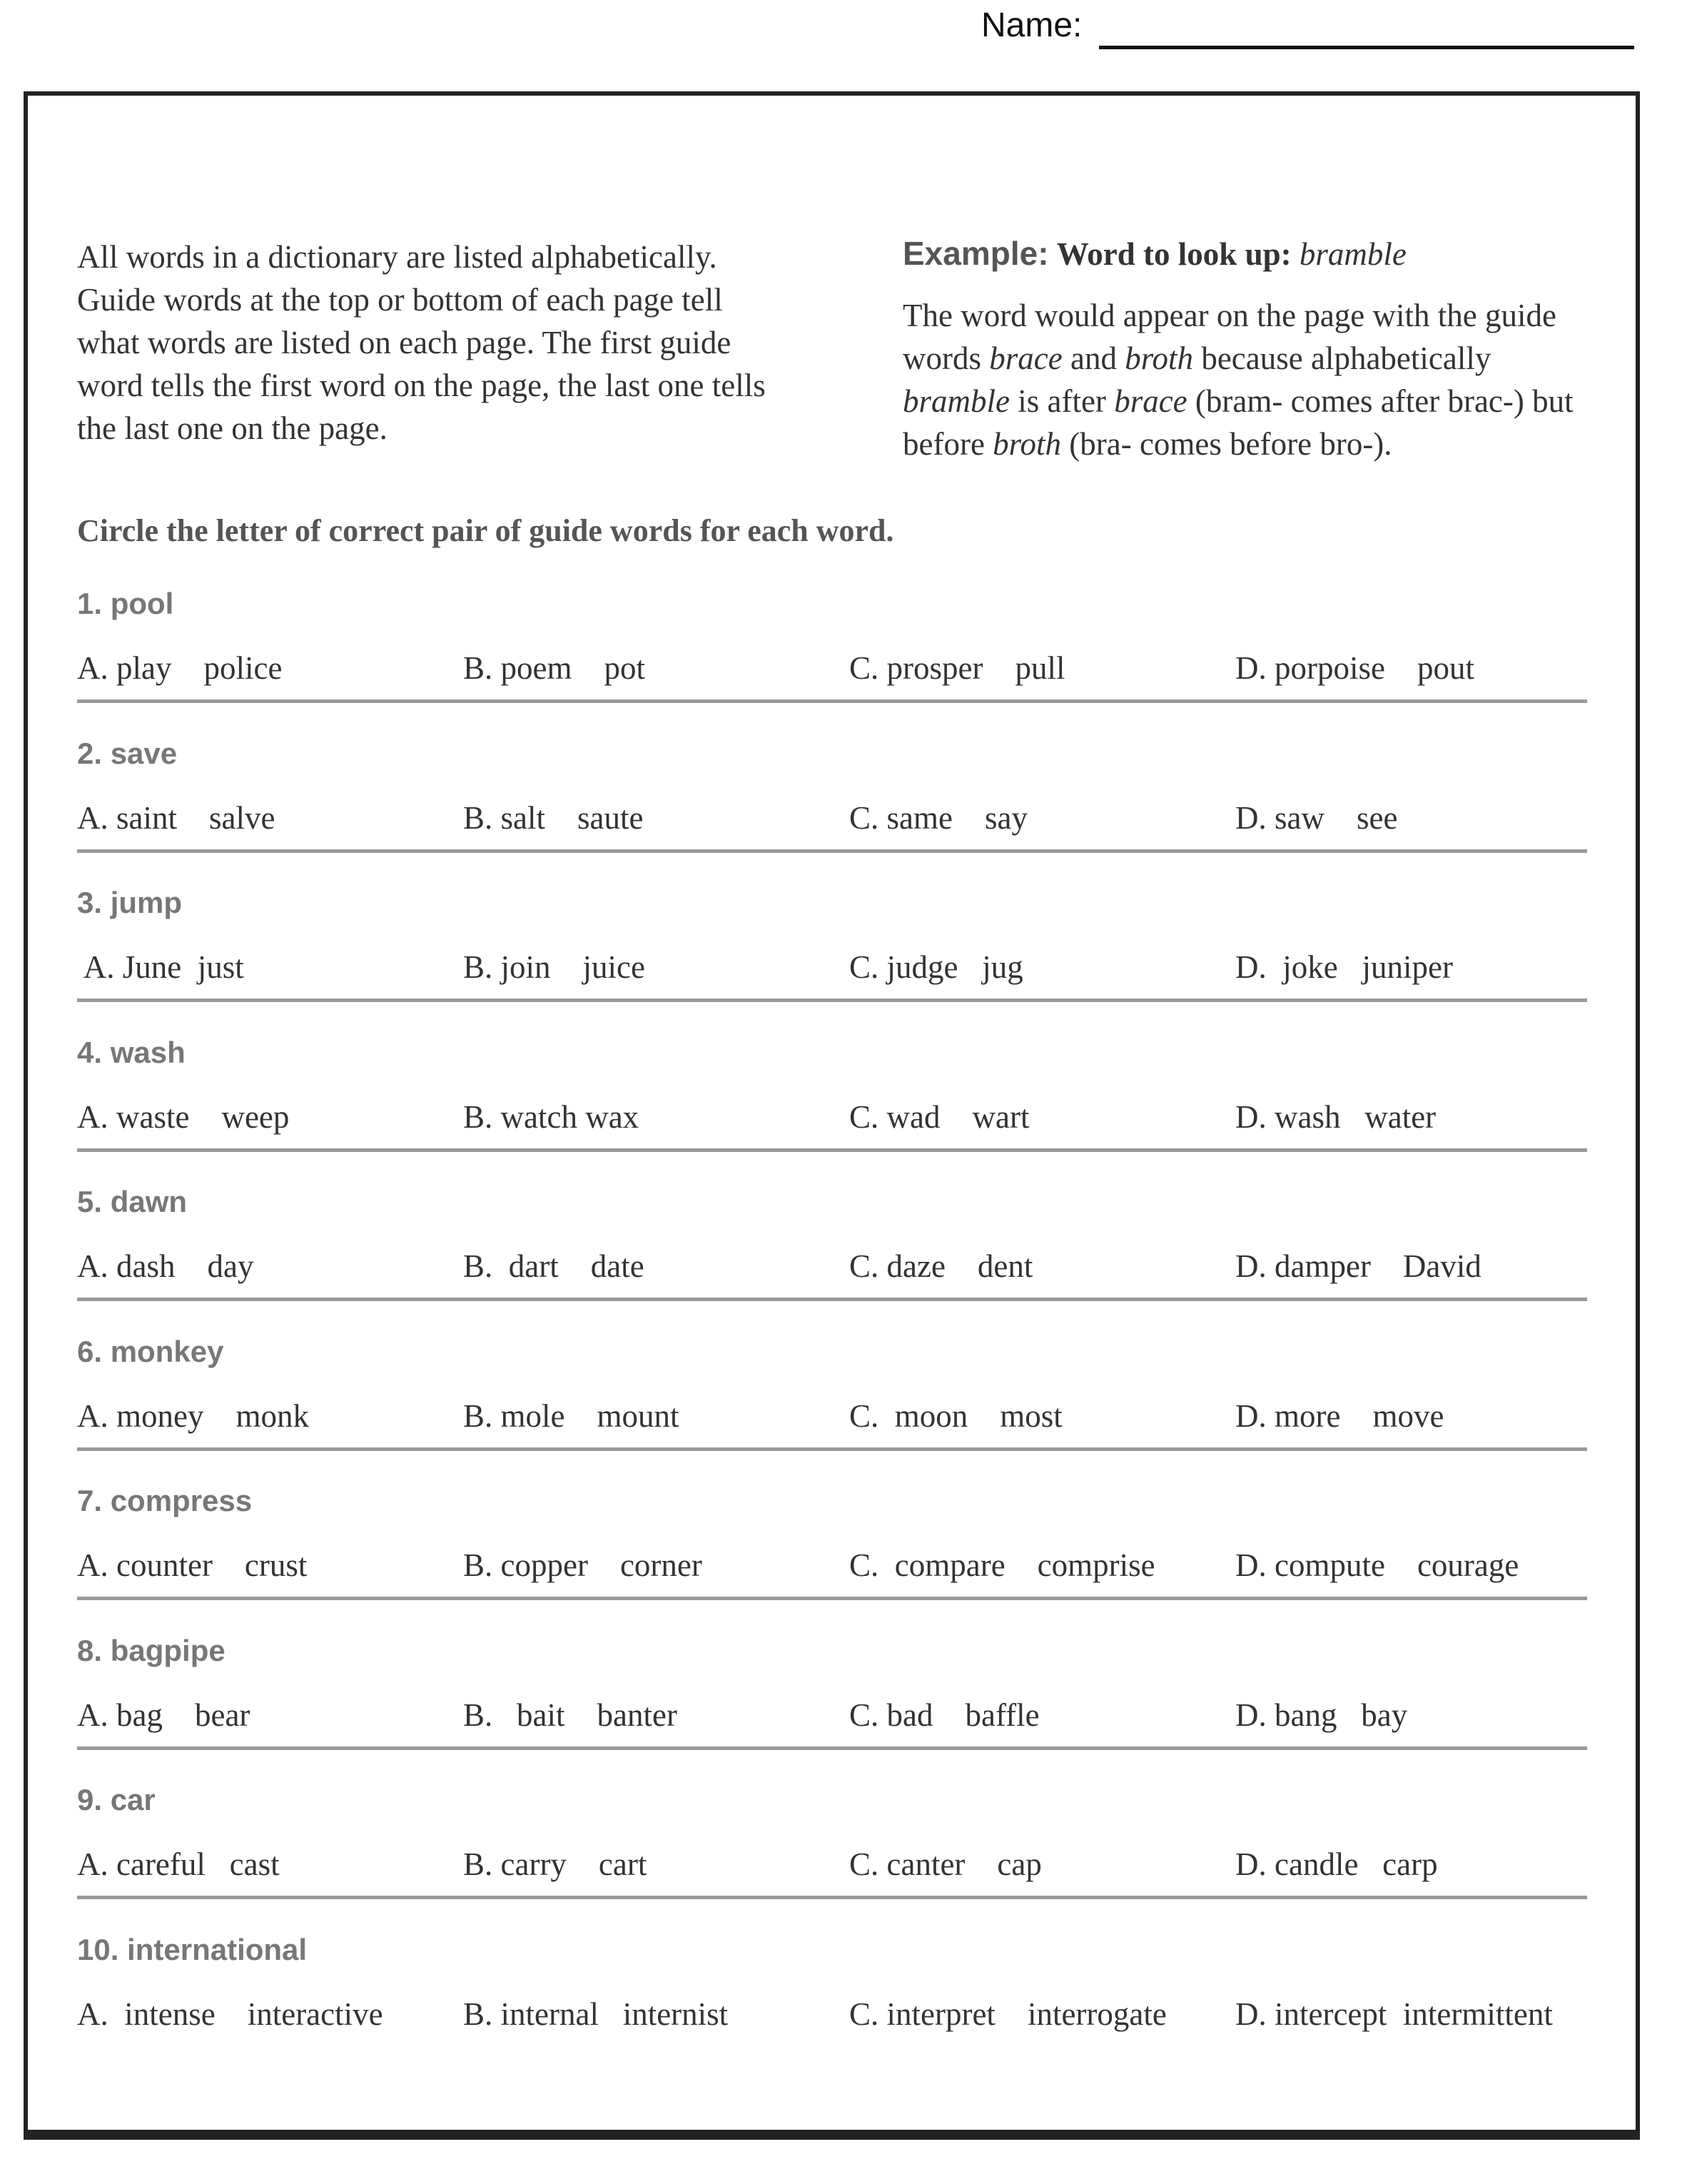  Describe the element at coordinates (151, 1650) in the screenshot. I see `question-heading: 8. bagpipe` at that location.